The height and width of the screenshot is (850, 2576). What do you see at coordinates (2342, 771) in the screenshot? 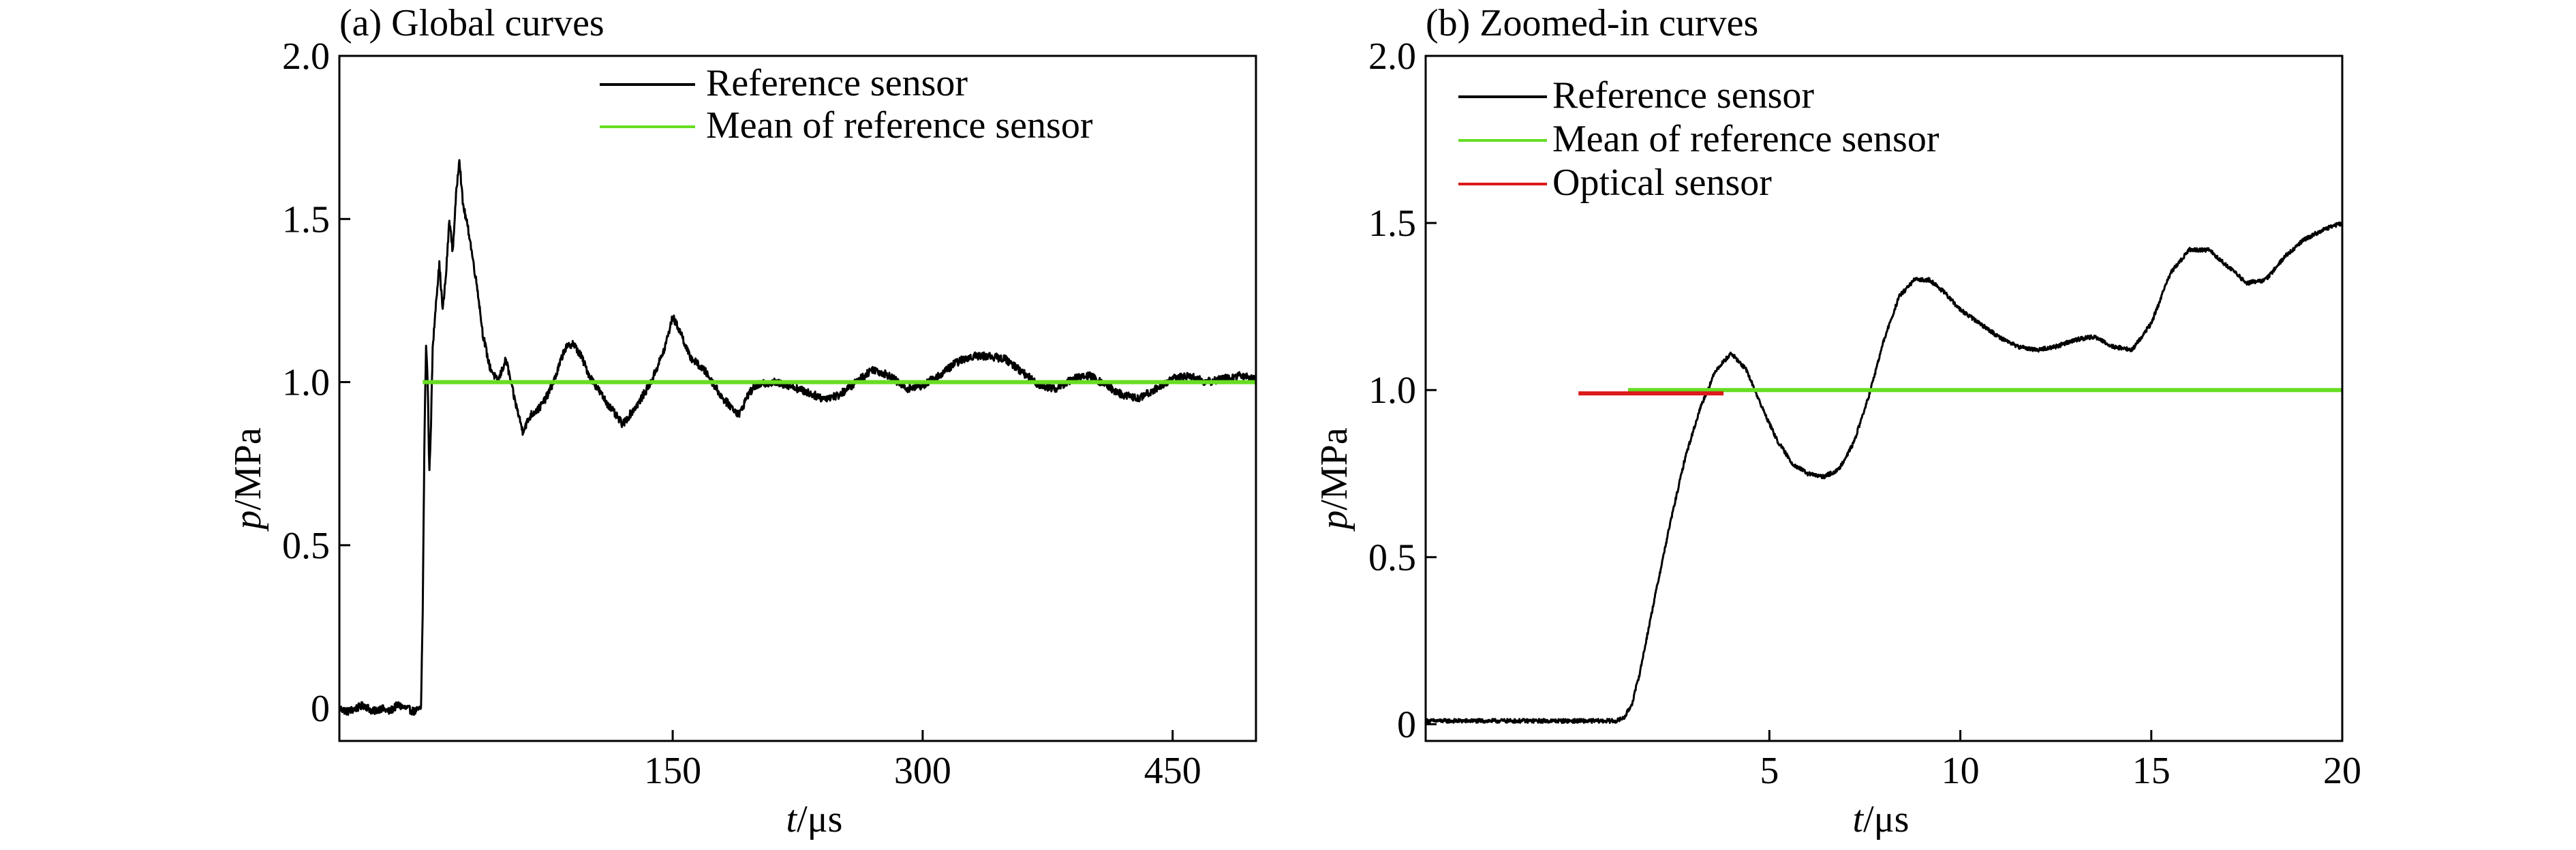
I see `x-tick-label: 20` at bounding box center [2342, 771].